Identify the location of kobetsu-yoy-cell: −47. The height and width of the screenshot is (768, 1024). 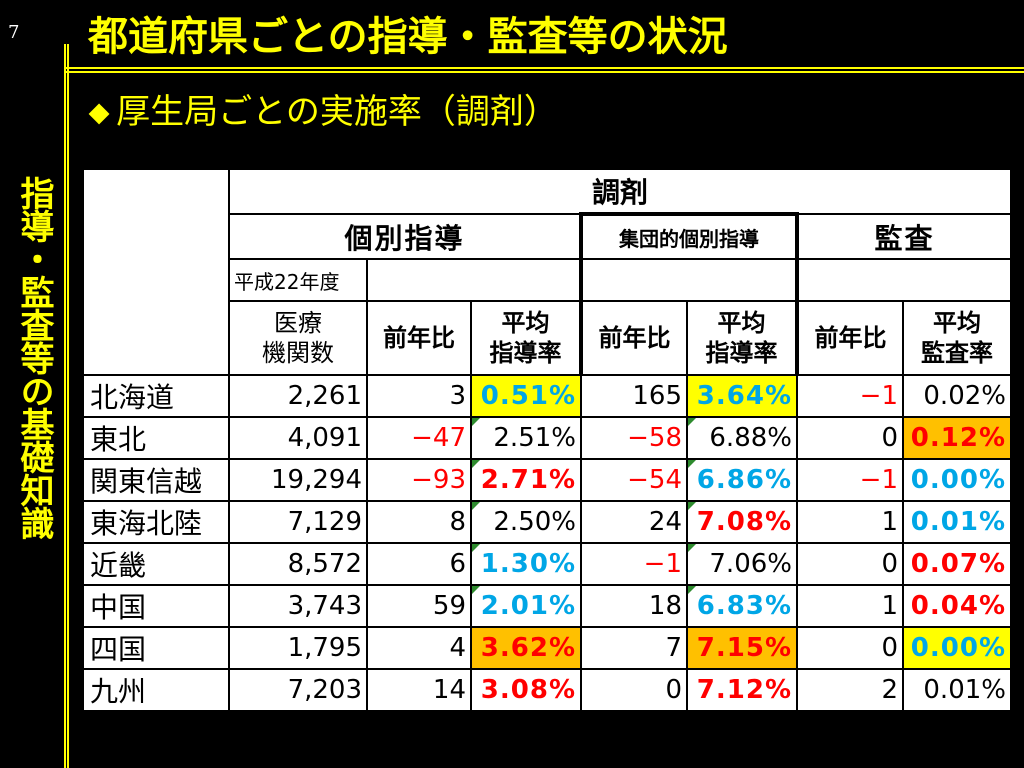
(419, 438).